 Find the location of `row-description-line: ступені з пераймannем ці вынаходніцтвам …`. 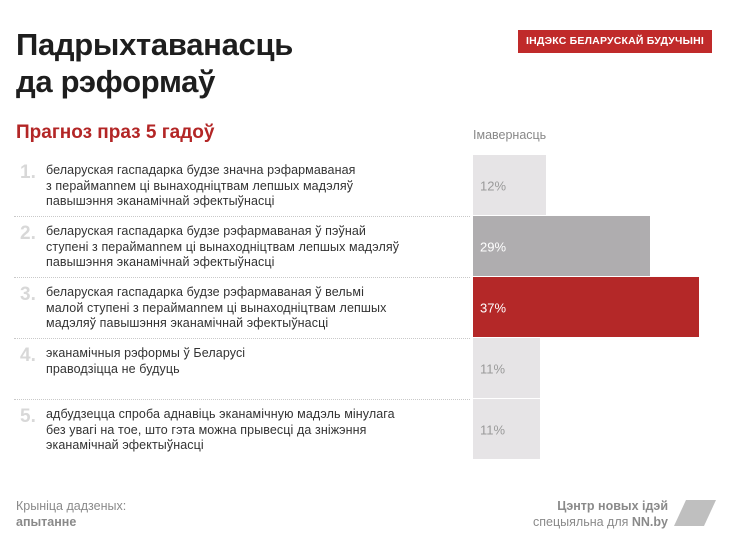

row-description-line: ступені з пераймannем ці вынаходніцтвам … is located at coordinates (223, 246).